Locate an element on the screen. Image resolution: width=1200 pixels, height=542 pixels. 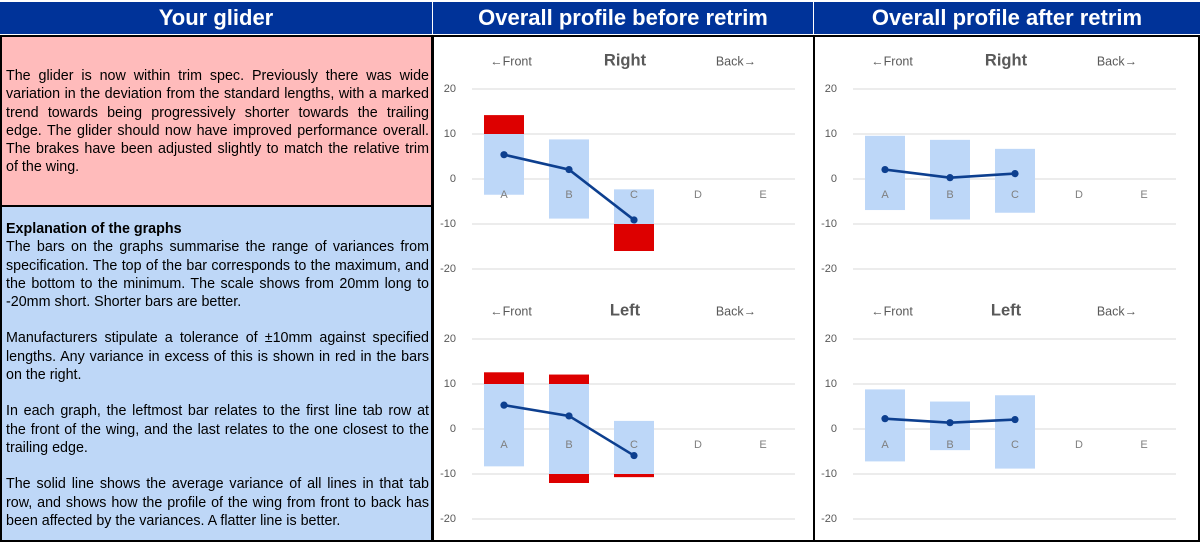
chart-after-left: ←Front Left Back→ 20 10 0 -10 -20 A B C D E is located at coordinates (998, 413).